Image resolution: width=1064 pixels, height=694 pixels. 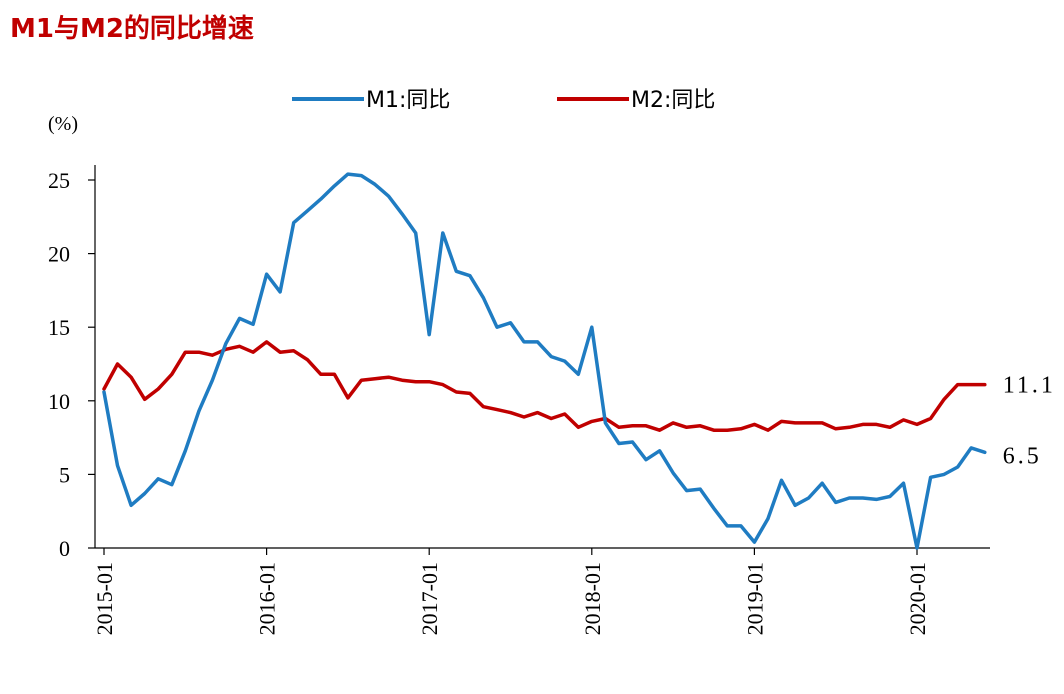 I want to click on x-tick-label: 2020-01, so click(x=917, y=598).